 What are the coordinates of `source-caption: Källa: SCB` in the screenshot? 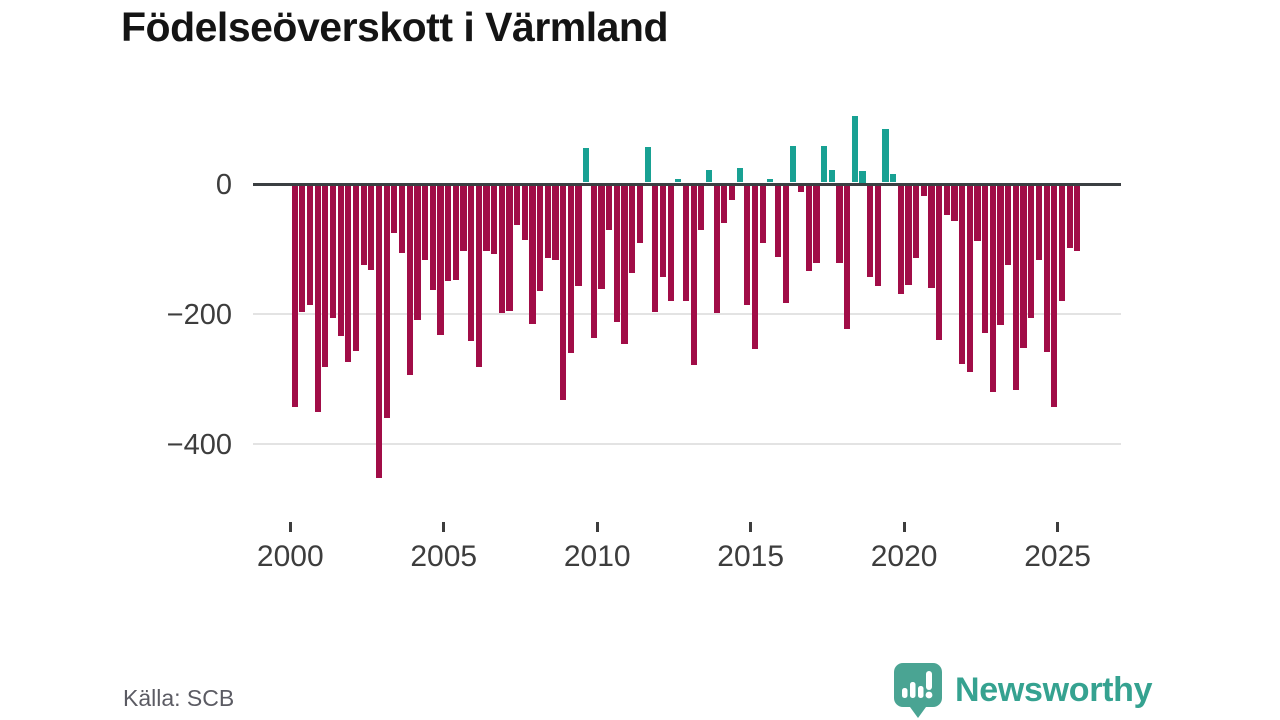 It's located at (179, 698).